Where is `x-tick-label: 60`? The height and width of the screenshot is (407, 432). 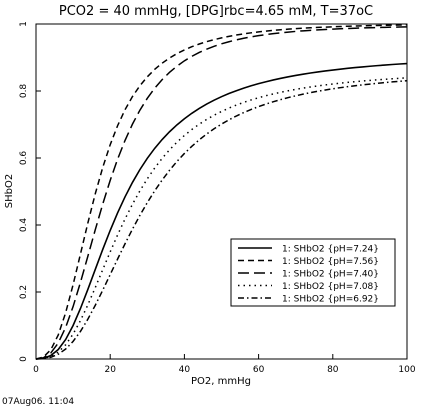 x-tick-label: 60 is located at coordinates (259, 370).